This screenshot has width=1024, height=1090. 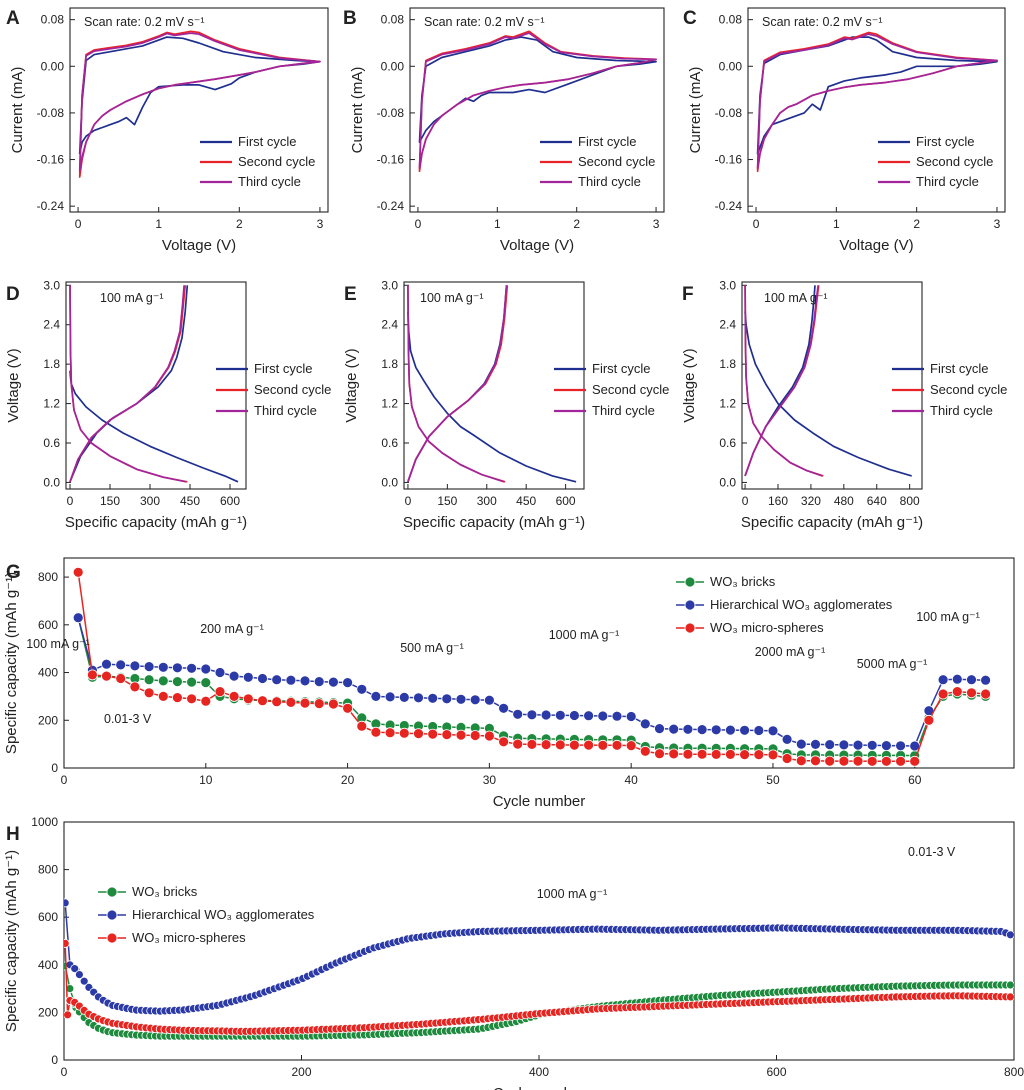 What do you see at coordinates (13, 294) in the screenshot?
I see `panel-letter: D` at bounding box center [13, 294].